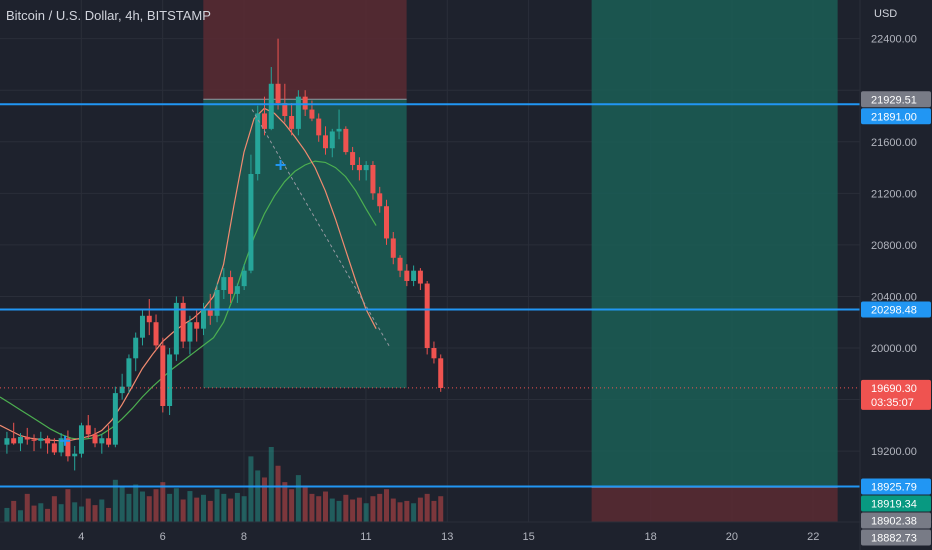 The image size is (932, 550). What do you see at coordinates (466, 532) in the screenshot?
I see `time-axis: 4 6 8 11 13 15 18 20 22` at bounding box center [466, 532].